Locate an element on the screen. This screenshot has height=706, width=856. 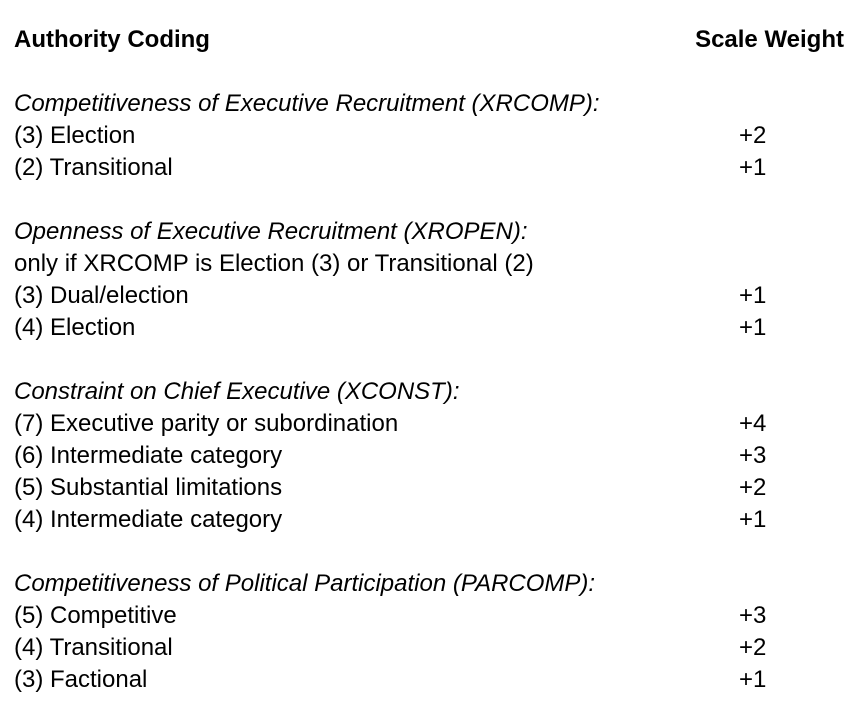
coding-label: (5) Competitive is located at coordinates (95, 615).